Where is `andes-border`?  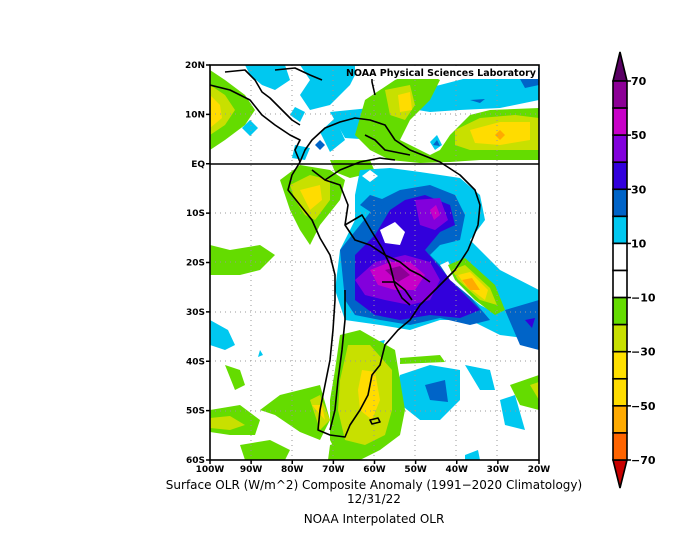 andes-border is located at coordinates (337, 360).